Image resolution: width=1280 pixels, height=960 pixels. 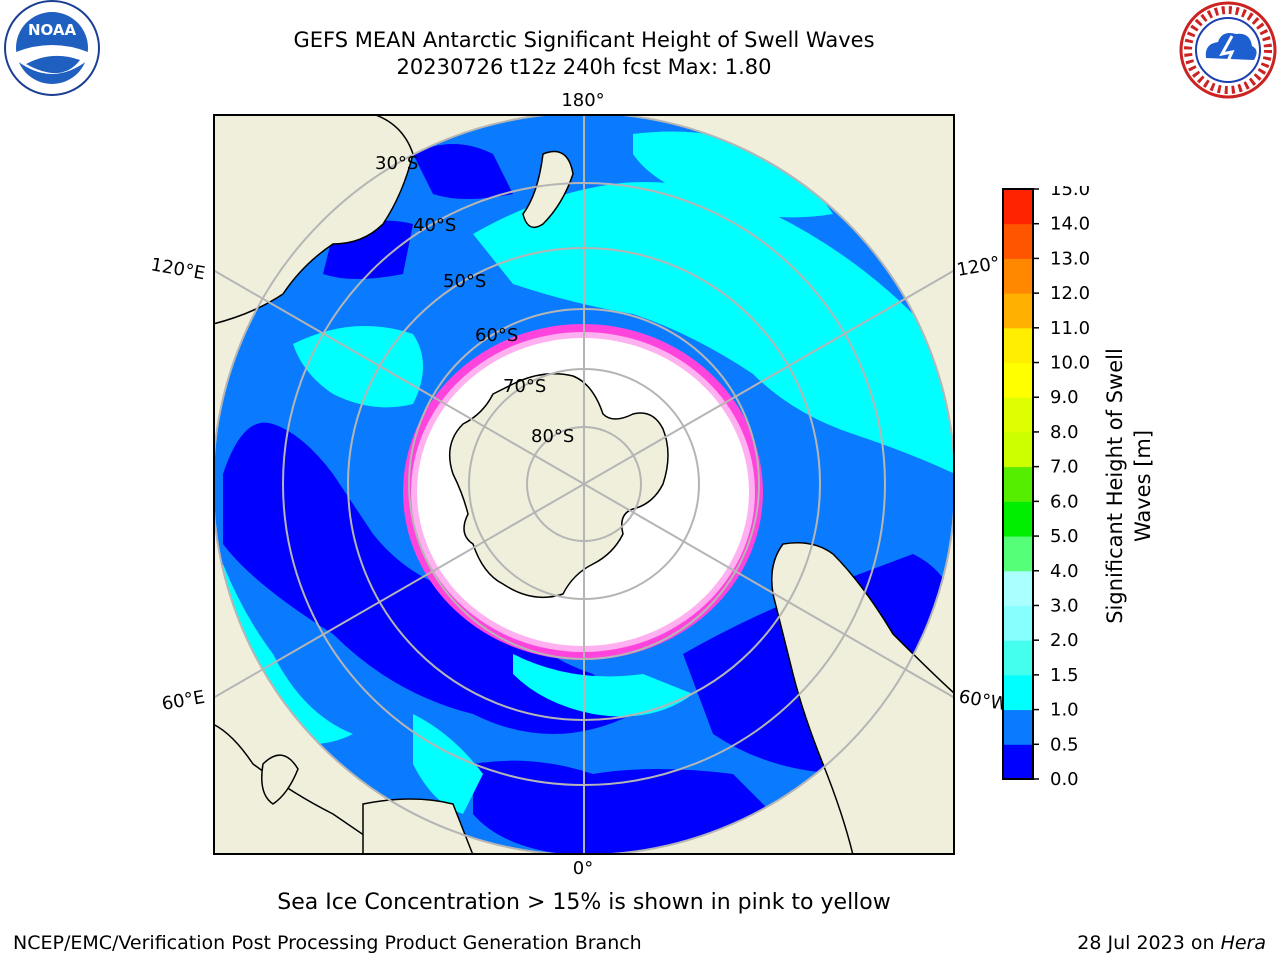 What do you see at coordinates (1064, 777) in the screenshot?
I see `colorbar-tick-label: 0.0` at bounding box center [1064, 777].